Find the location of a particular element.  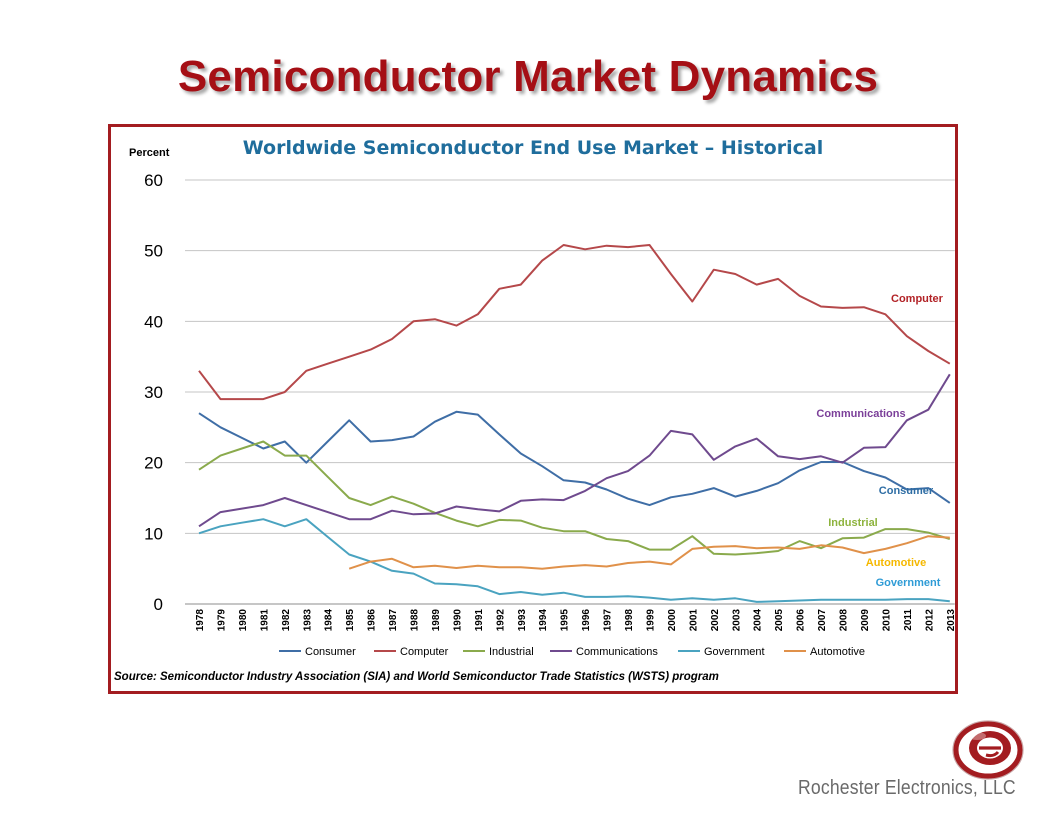

legend-label-consumer: Consumer is located at coordinates (330, 652).